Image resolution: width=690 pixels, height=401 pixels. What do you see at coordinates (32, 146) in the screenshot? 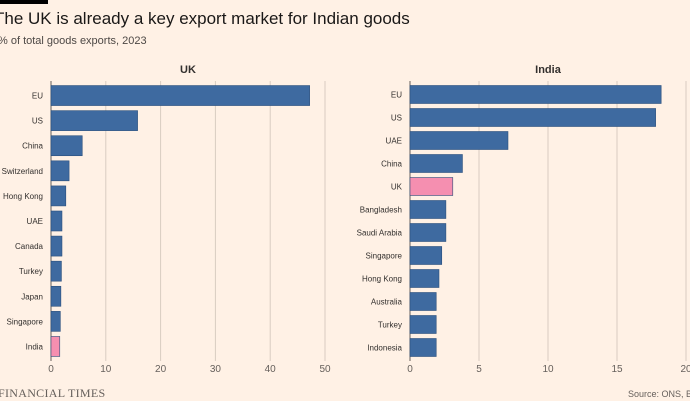
I see `uk-category-label: China` at bounding box center [32, 146].